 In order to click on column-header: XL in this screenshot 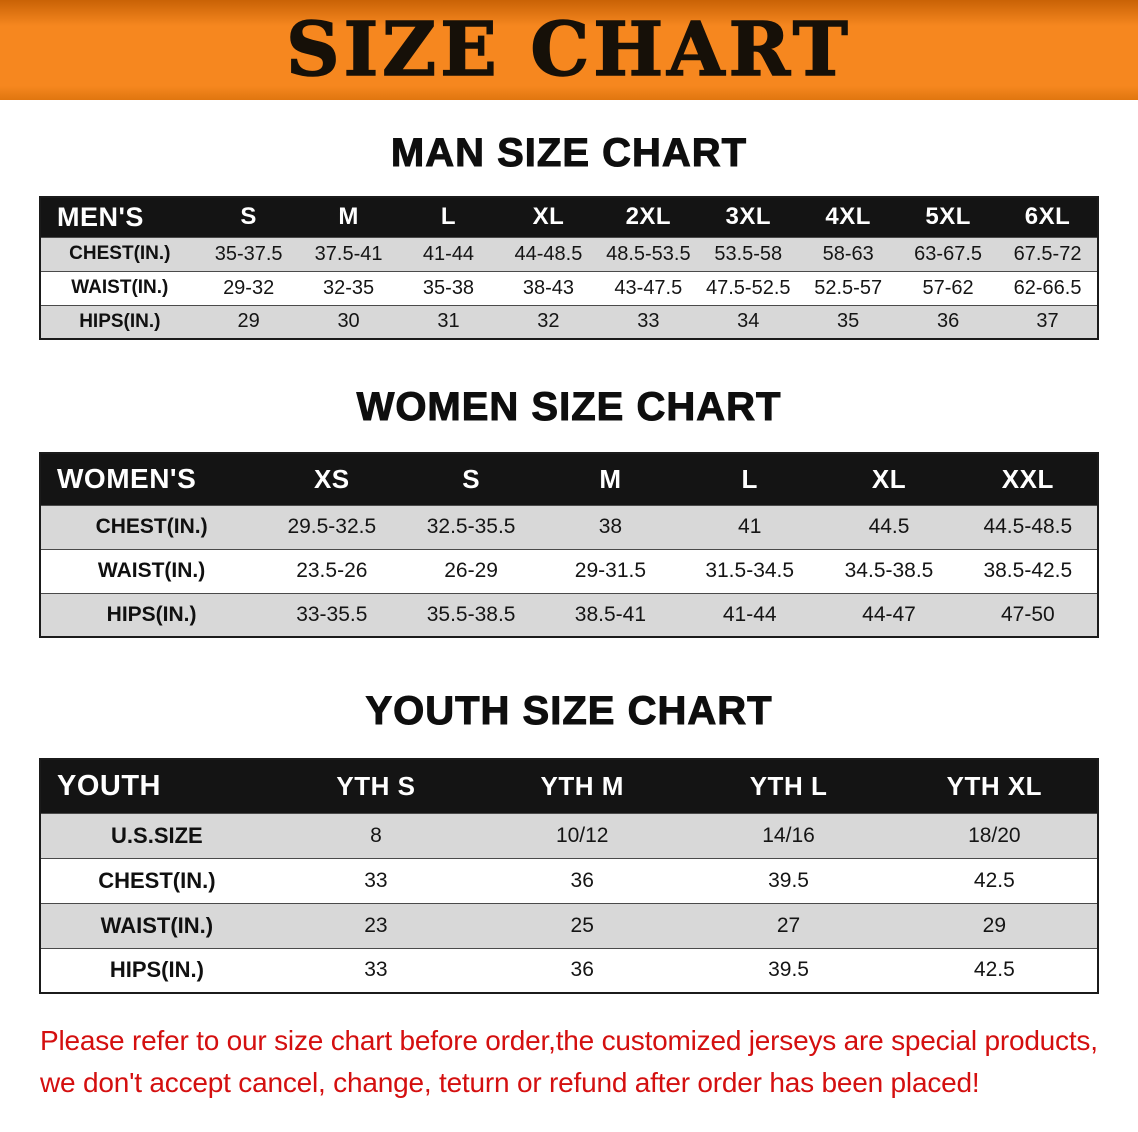, I will do `click(889, 478)`.